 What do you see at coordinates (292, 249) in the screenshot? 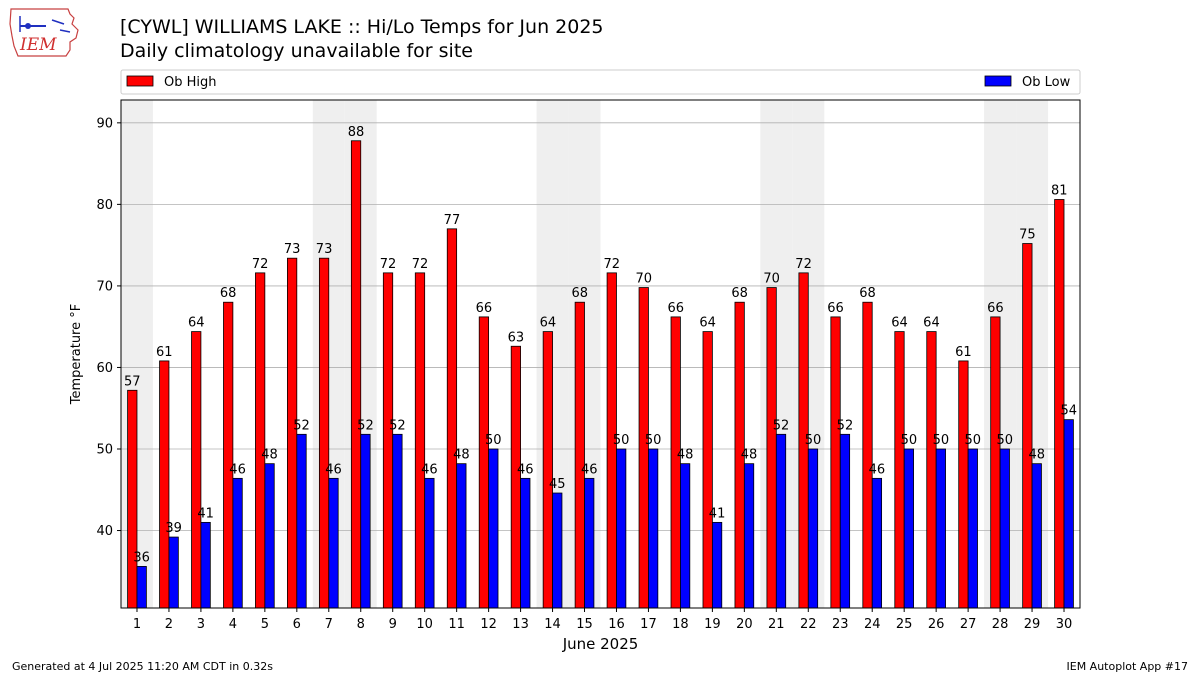
I see `high-label-day-6: 73` at bounding box center [292, 249].